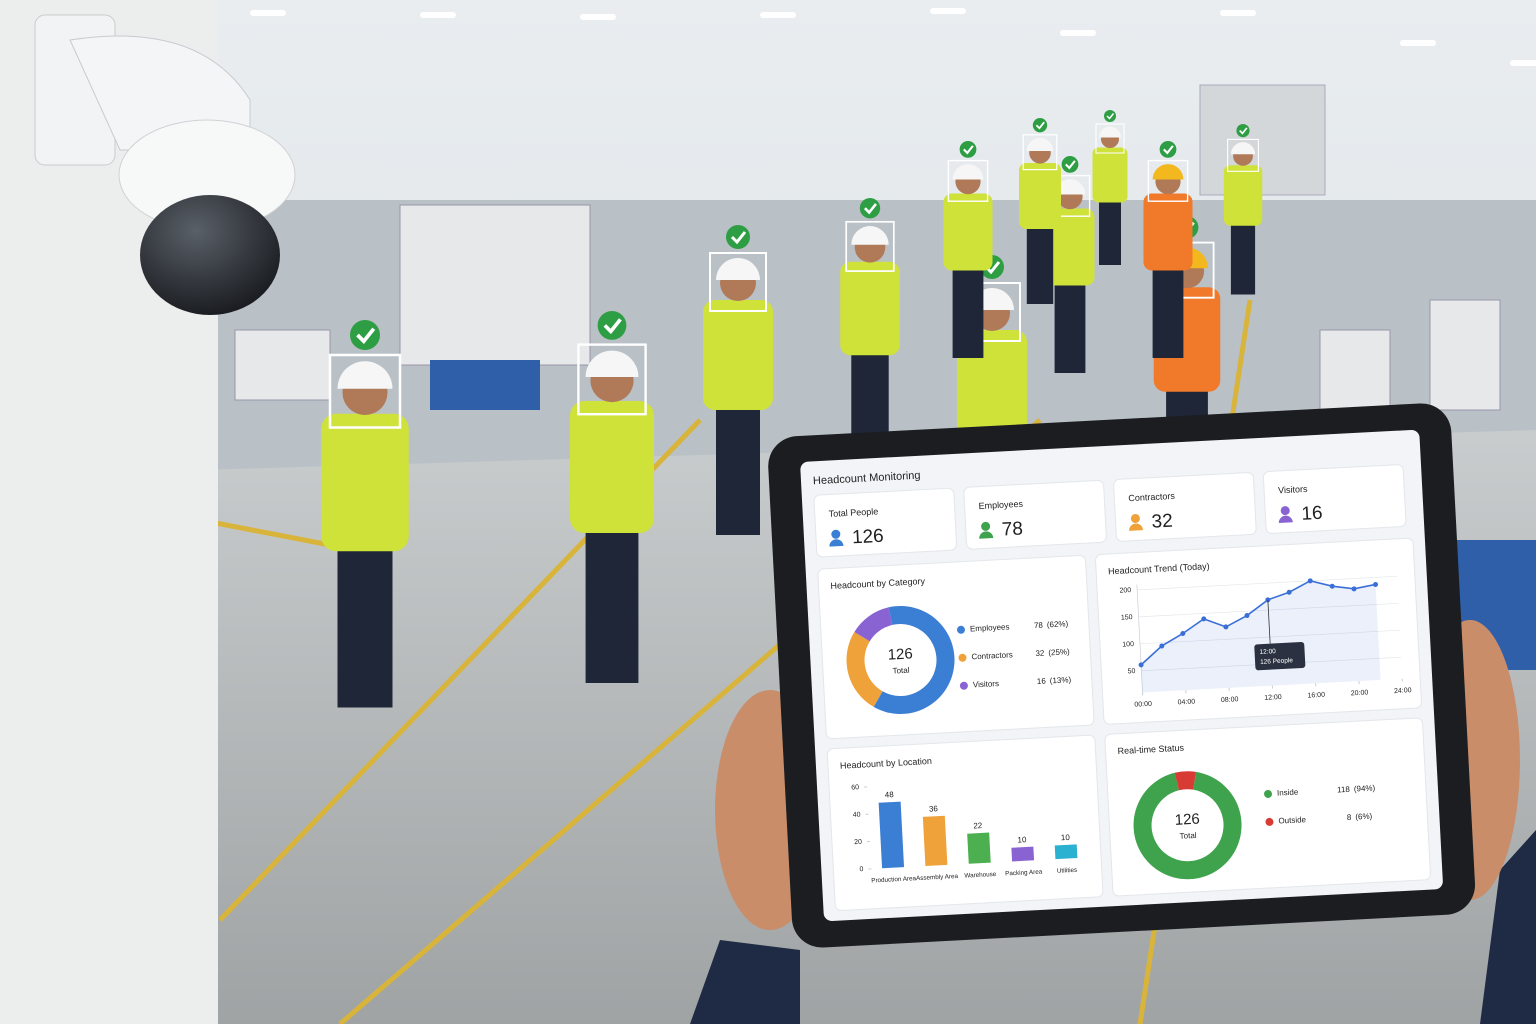  What do you see at coordinates (1000, 505) in the screenshot?
I see `kpi-label: Employees` at bounding box center [1000, 505].